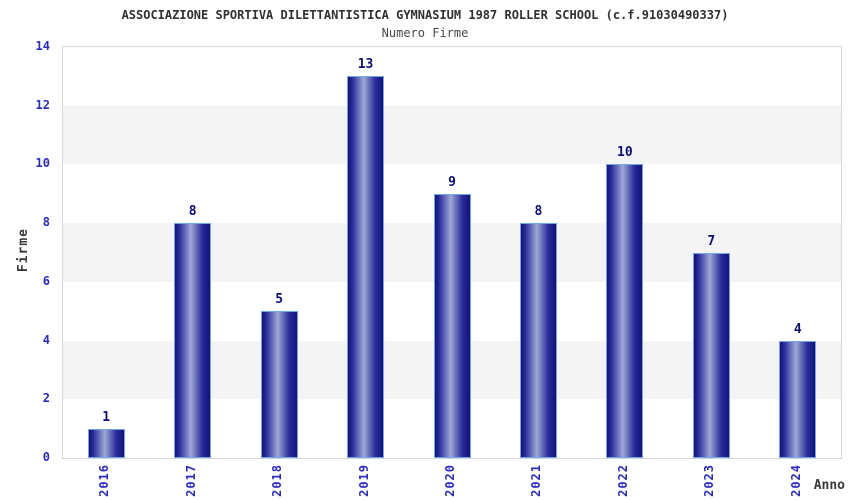 This screenshot has height=500, width=850. What do you see at coordinates (46, 398) in the screenshot?
I see `y-tick-label: 2` at bounding box center [46, 398].